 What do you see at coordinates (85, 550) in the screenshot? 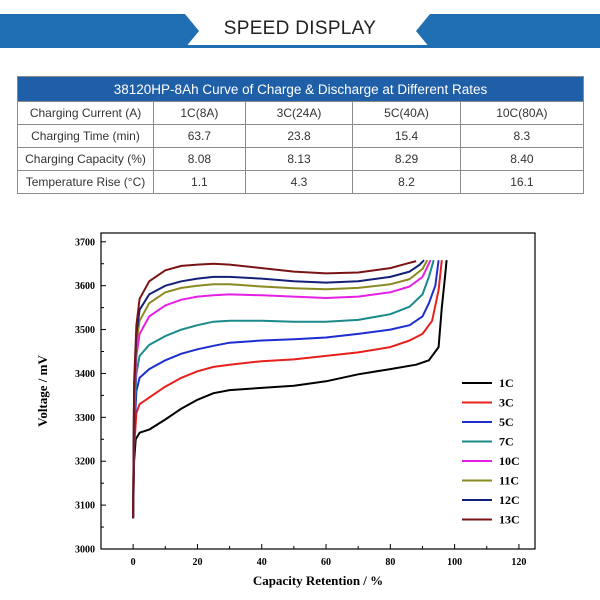
I see `y-tick-label: 3000` at bounding box center [85, 550].